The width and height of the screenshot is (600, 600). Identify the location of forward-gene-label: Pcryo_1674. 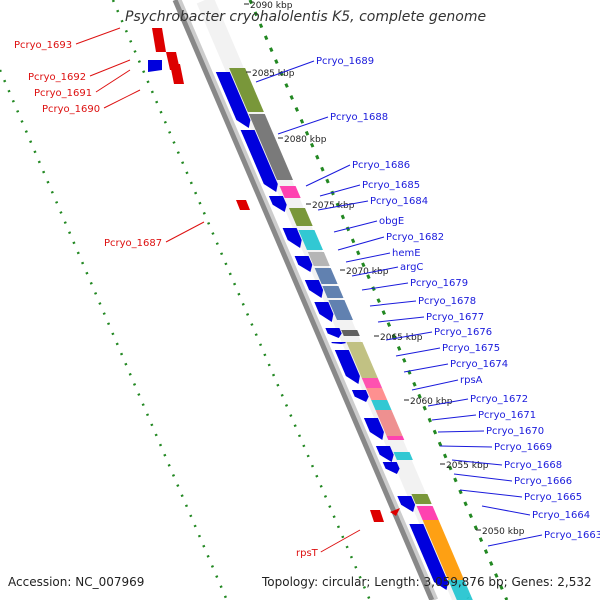
(479, 364).